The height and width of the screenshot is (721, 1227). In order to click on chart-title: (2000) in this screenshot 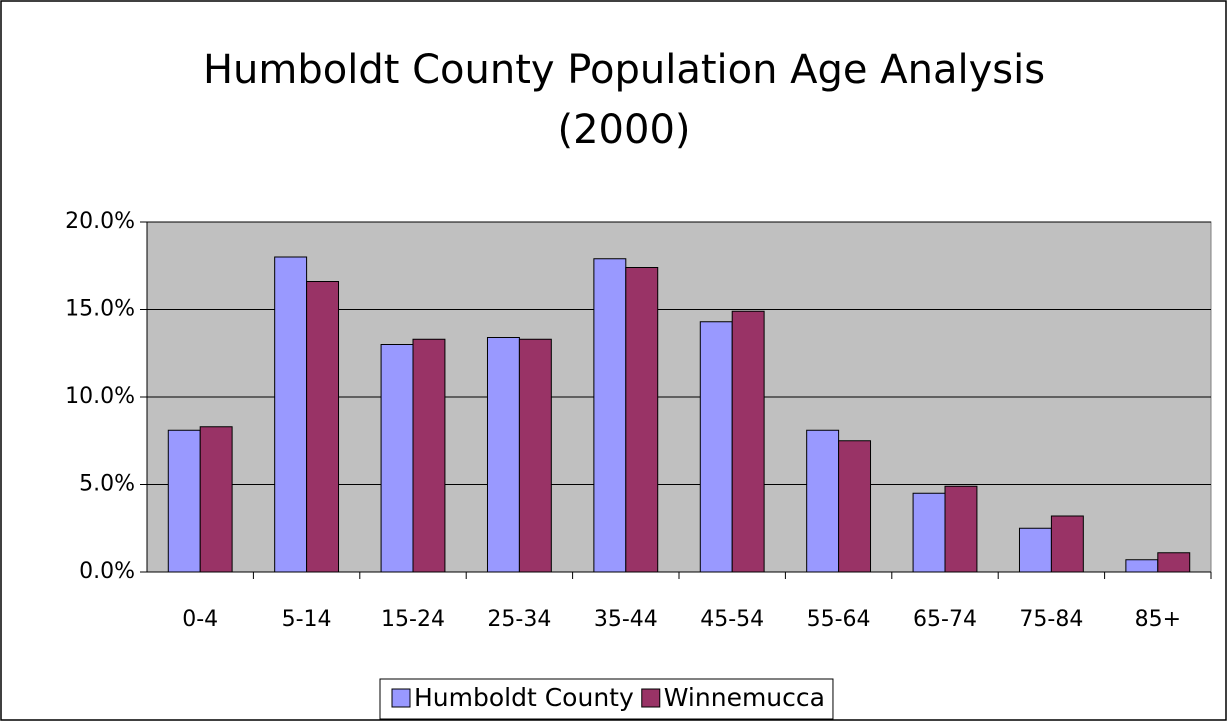, I will do `click(623, 130)`.